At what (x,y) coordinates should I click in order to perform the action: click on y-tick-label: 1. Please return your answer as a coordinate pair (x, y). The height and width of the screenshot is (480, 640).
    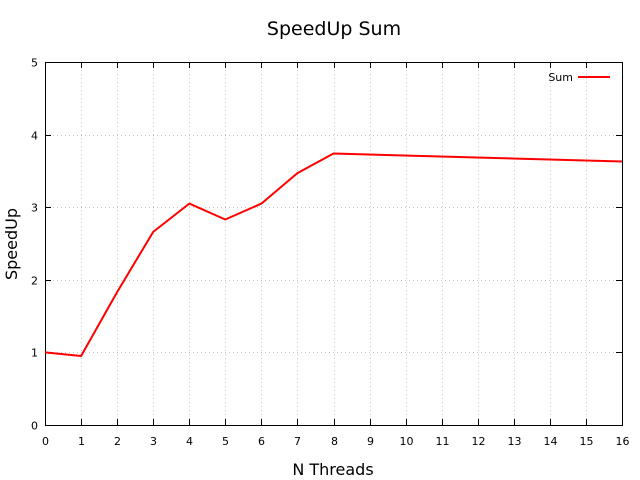
    Looking at the image, I should click on (34, 353).